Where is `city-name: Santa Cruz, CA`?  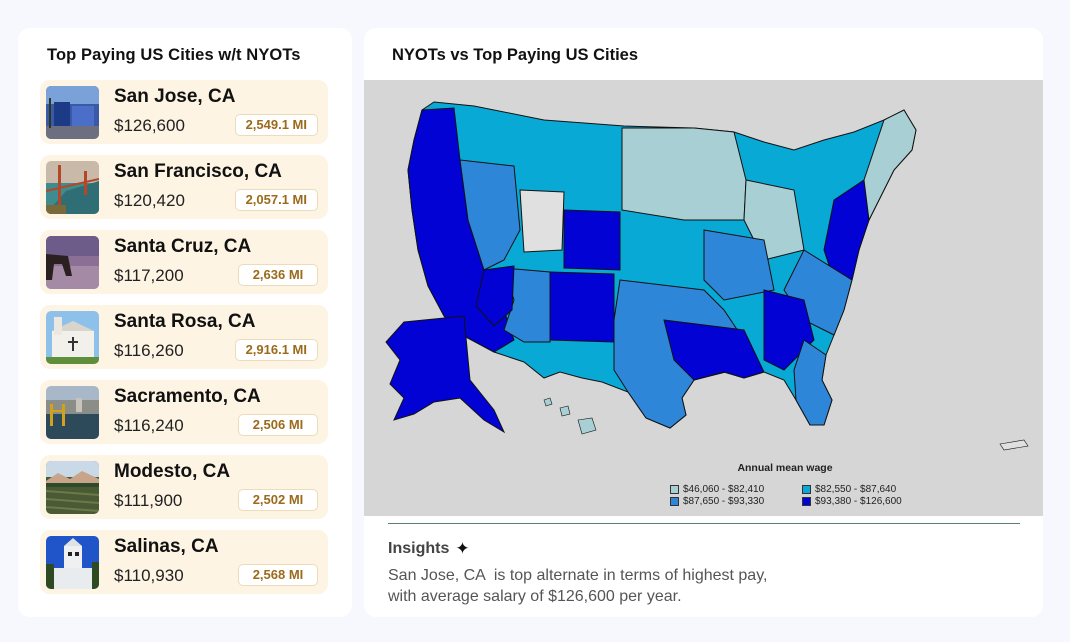
city-name: Santa Cruz, CA is located at coordinates (183, 246).